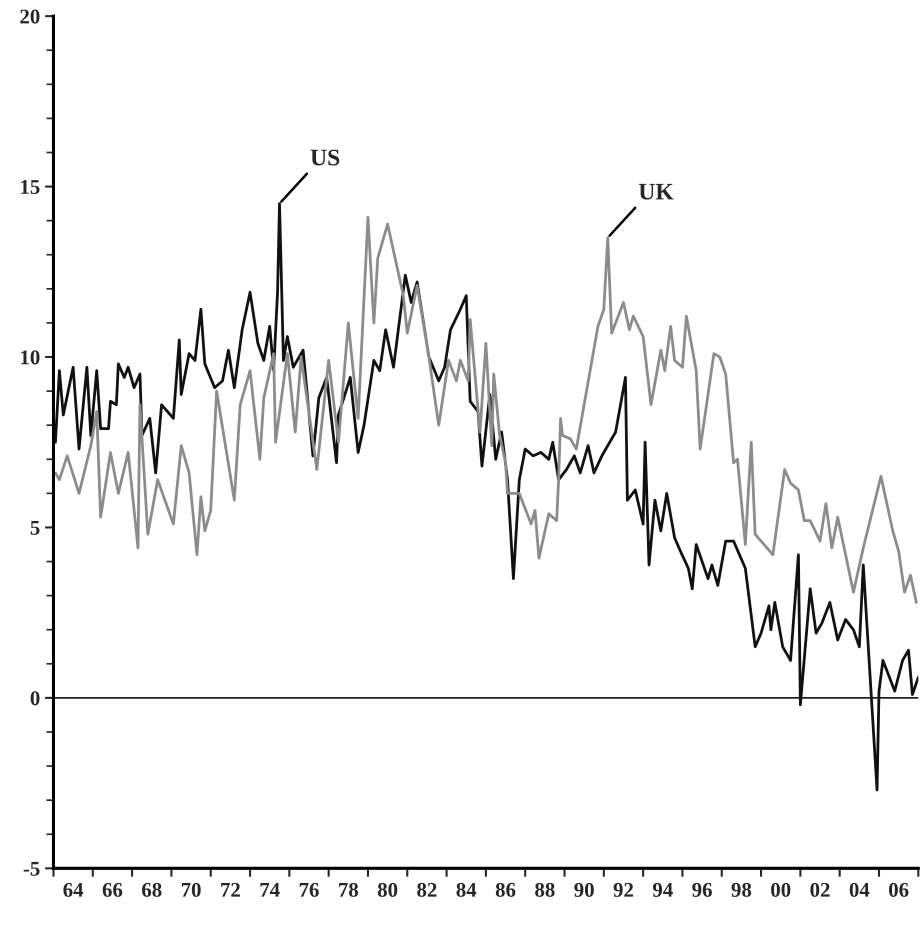 The image size is (922, 949). I want to click on x-tick-label: 90, so click(584, 889).